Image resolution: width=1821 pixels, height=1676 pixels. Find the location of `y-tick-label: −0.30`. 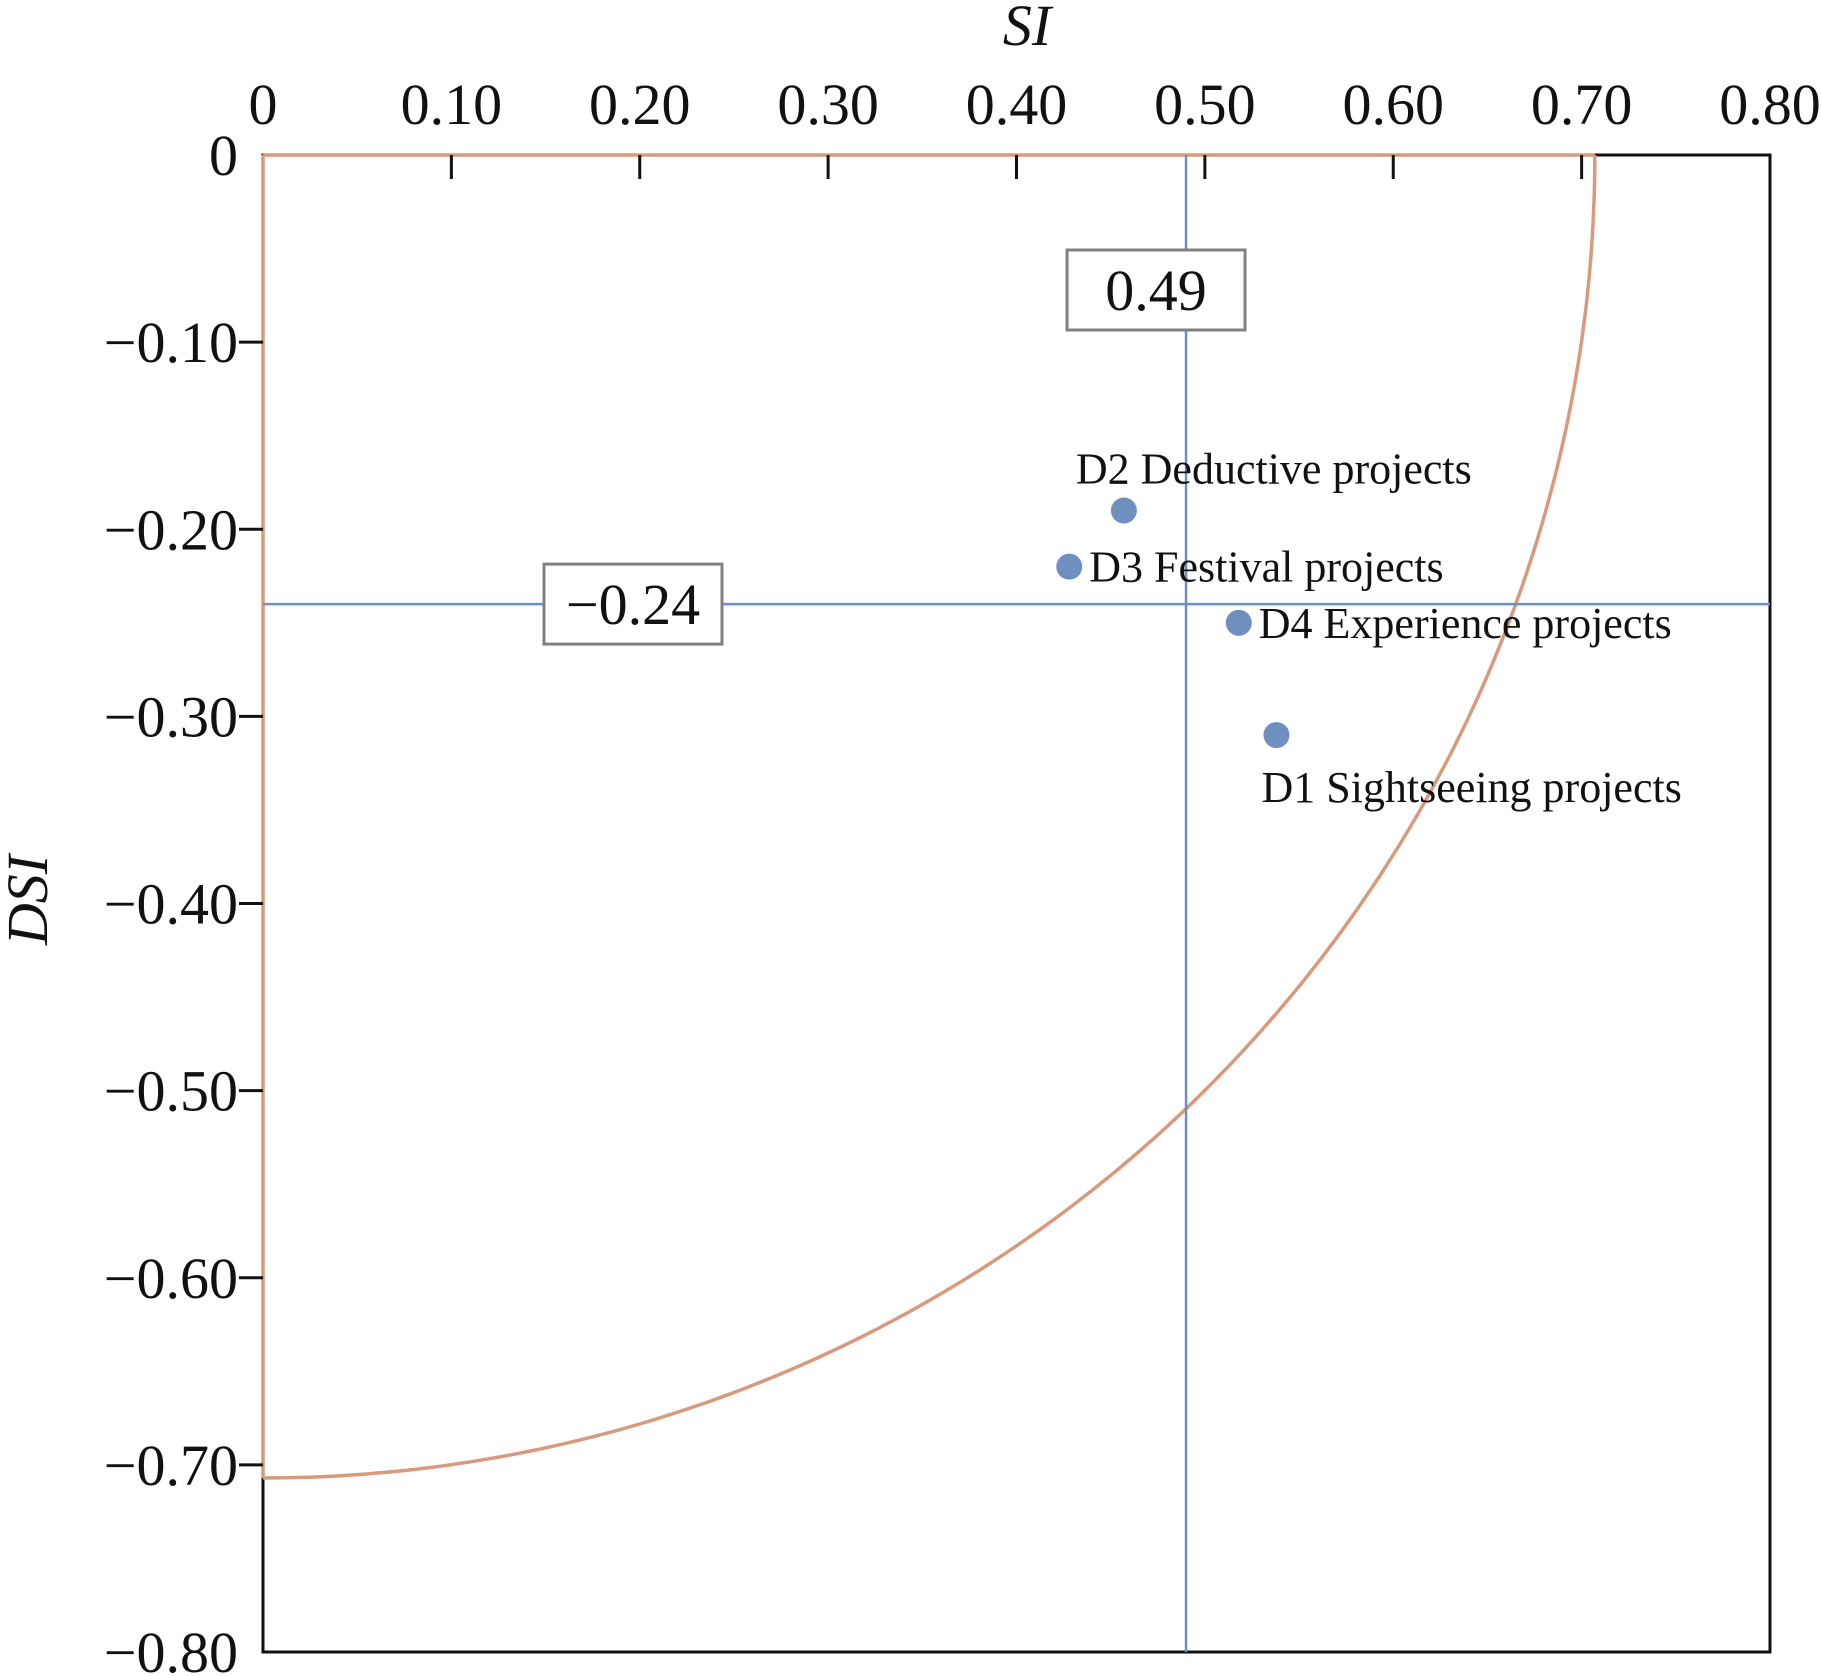

y-tick-label: −0.30 is located at coordinates (171, 716).